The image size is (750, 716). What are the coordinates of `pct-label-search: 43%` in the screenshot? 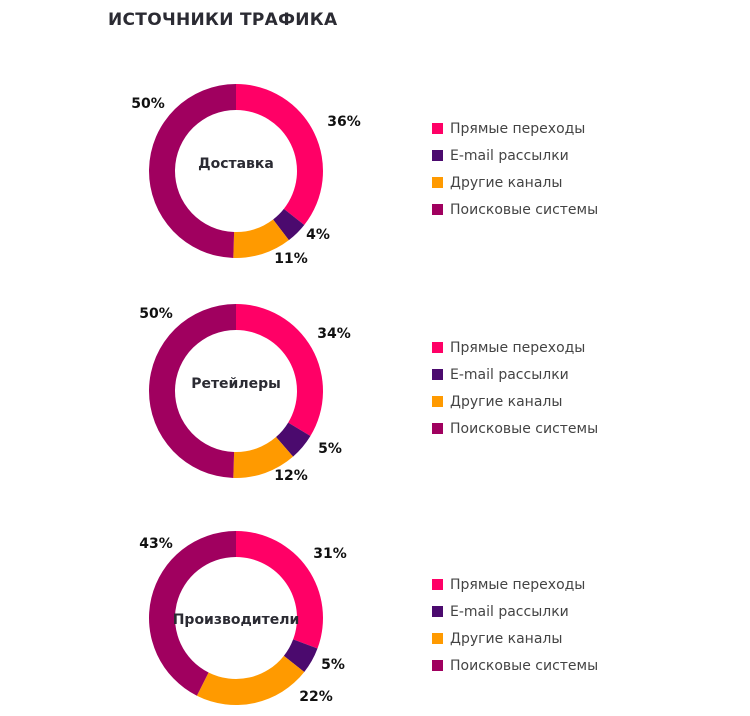 It's located at (156, 544).